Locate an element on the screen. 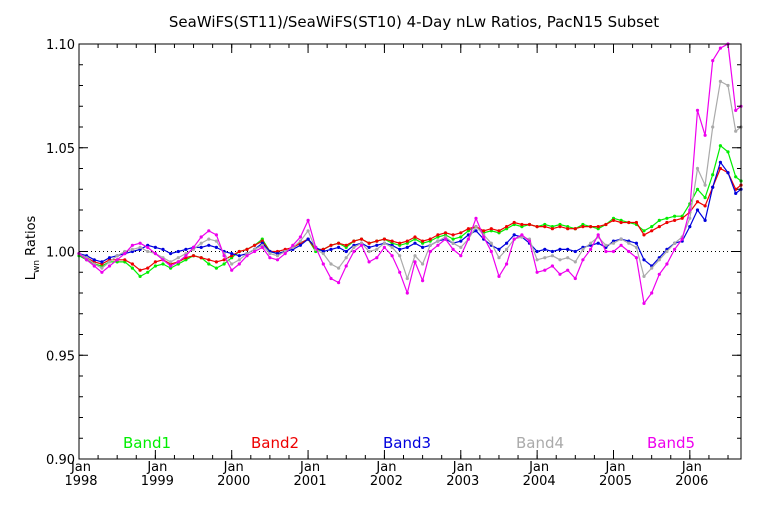 The image size is (768, 516). y-axis-label: Lwn Ratios is located at coordinates (33, 247).